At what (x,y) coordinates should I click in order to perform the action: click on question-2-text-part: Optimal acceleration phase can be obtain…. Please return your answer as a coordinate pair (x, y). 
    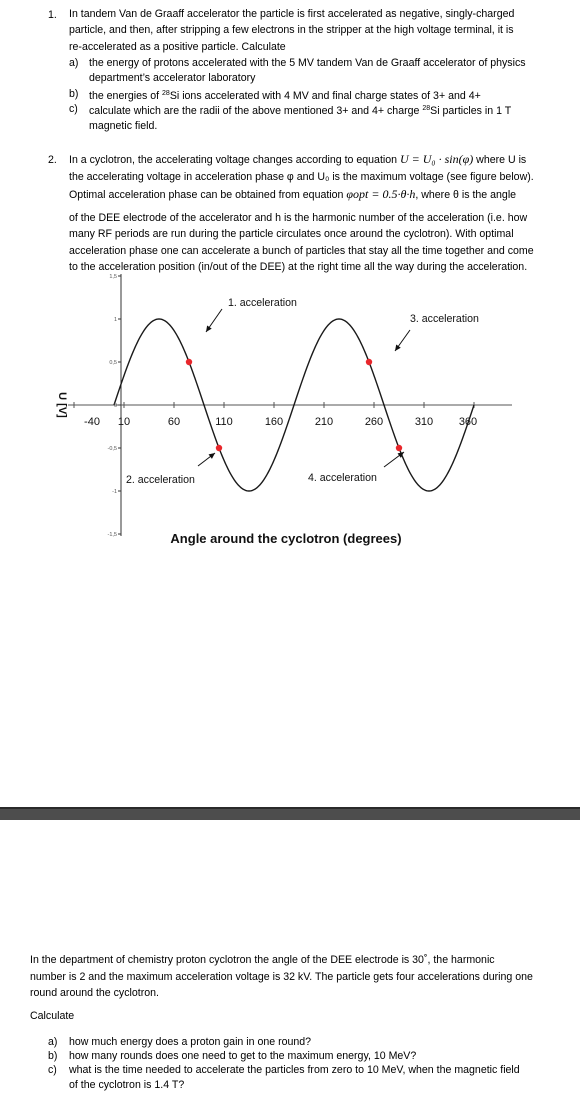
    Looking at the image, I should click on (208, 195).